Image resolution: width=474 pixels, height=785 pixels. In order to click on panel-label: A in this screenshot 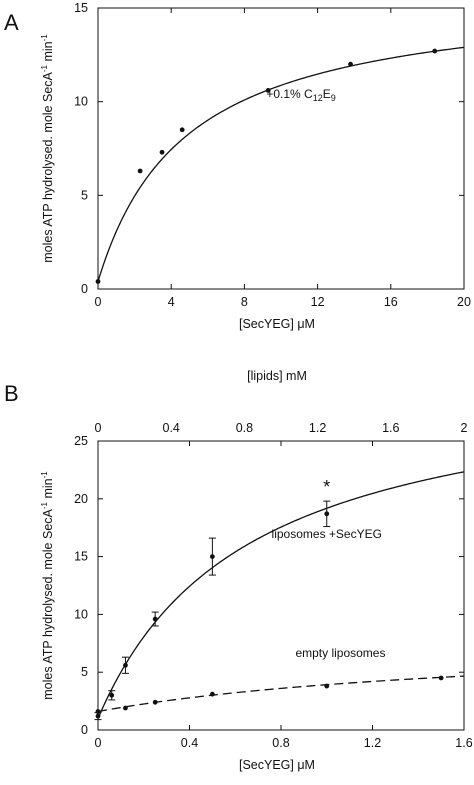, I will do `click(11, 22)`.